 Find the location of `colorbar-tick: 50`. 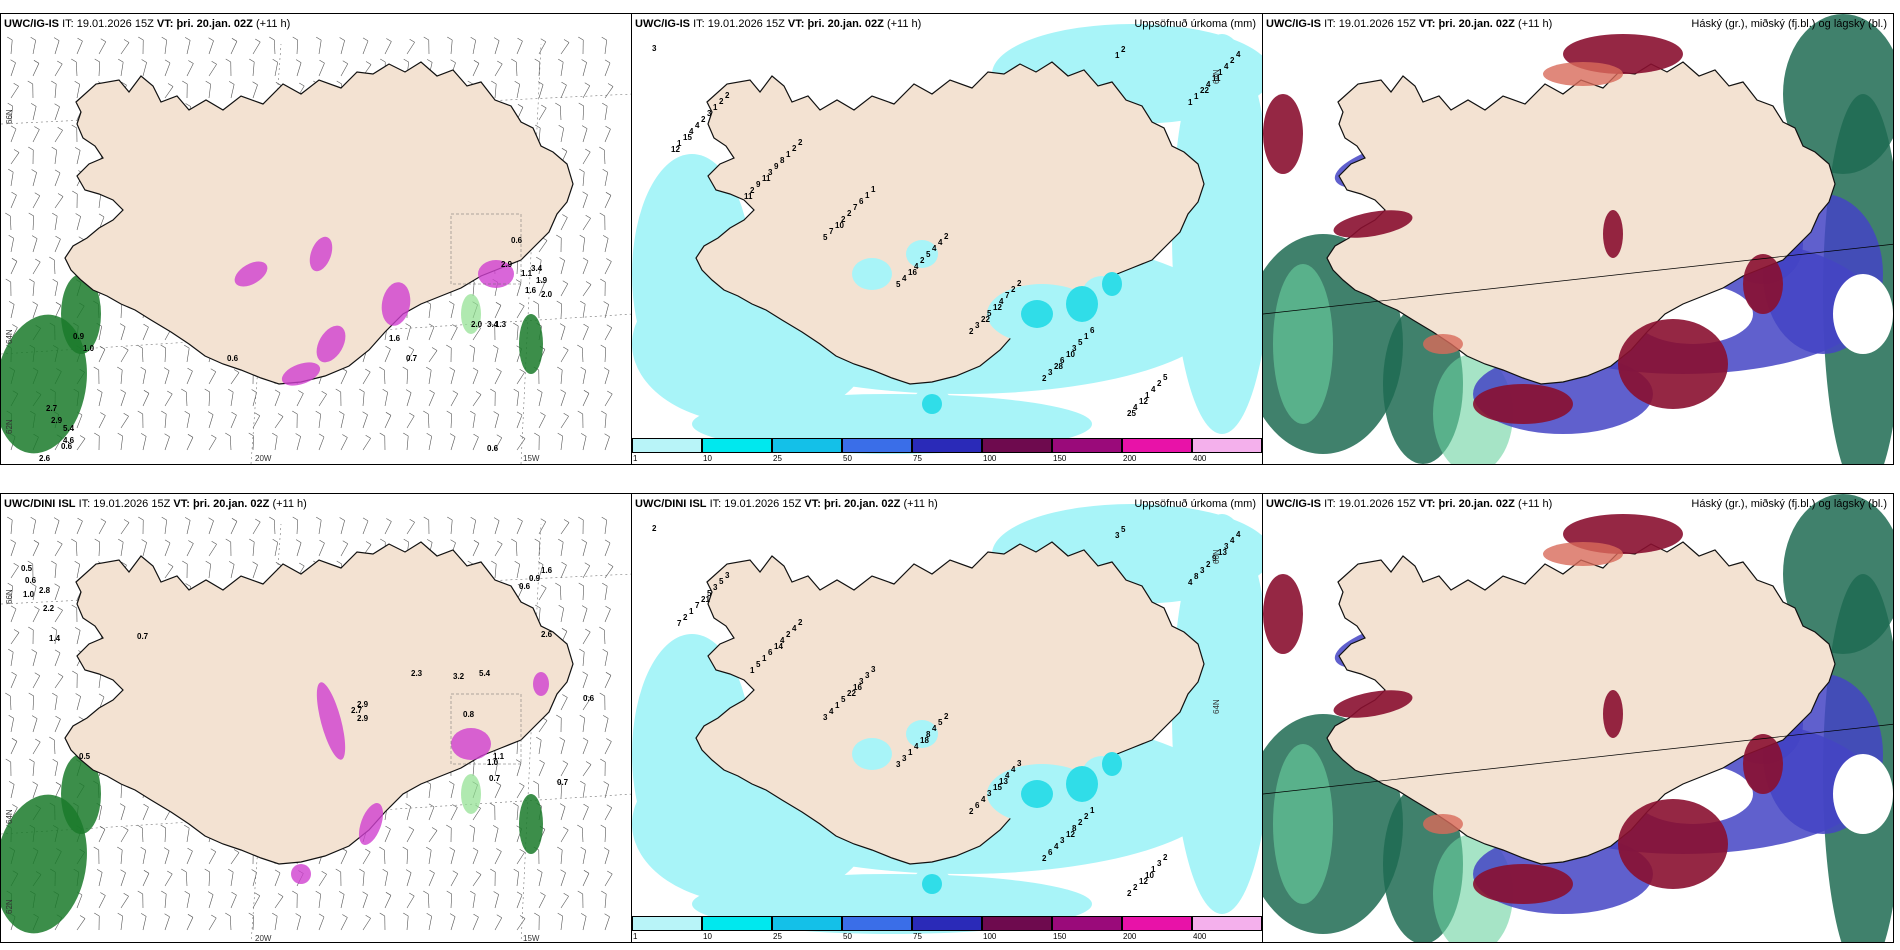

colorbar-tick: 50 is located at coordinates (847, 458).